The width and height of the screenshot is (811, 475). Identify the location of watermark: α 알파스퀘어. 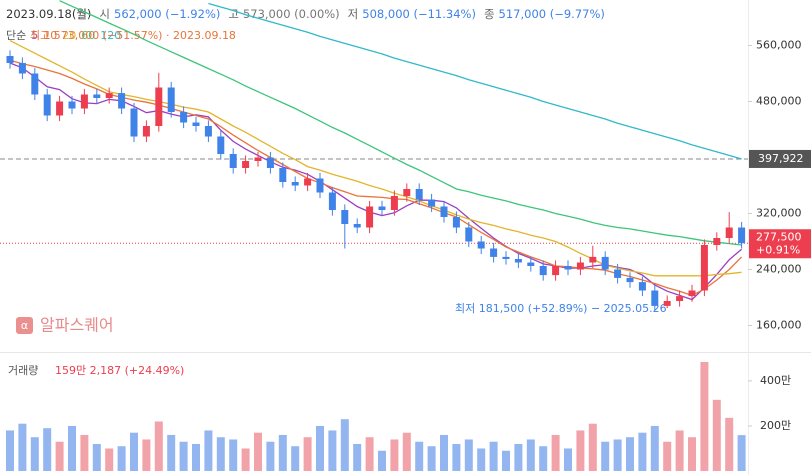
(65, 325).